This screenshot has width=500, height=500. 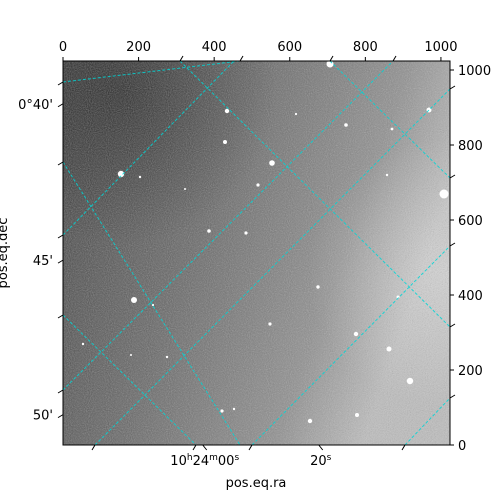 I want to click on ra-tick-label-part: 00, so click(x=226, y=461).